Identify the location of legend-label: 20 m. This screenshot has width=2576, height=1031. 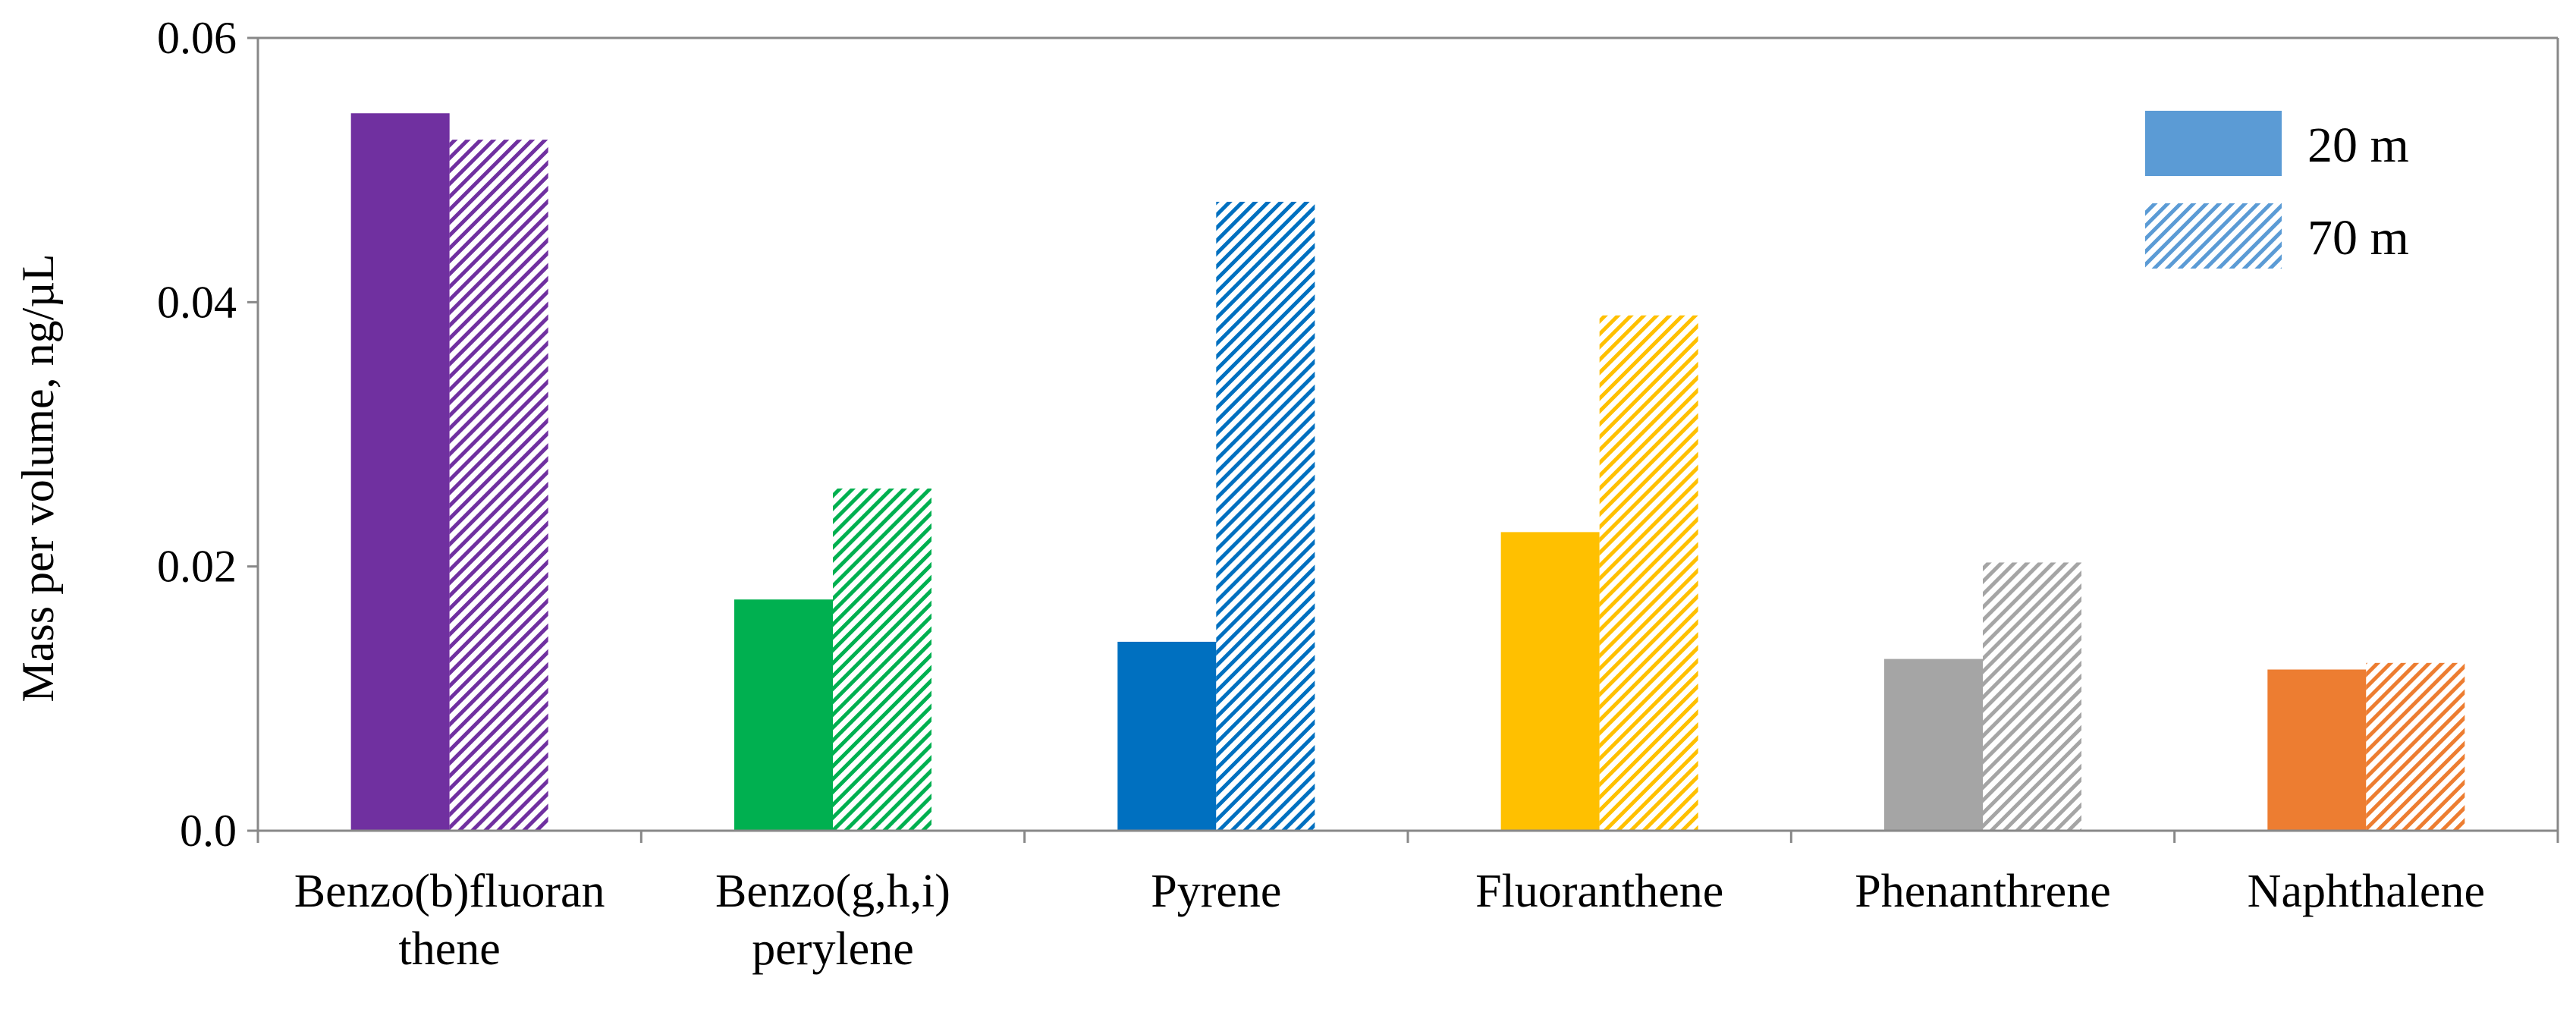
(2358, 145).